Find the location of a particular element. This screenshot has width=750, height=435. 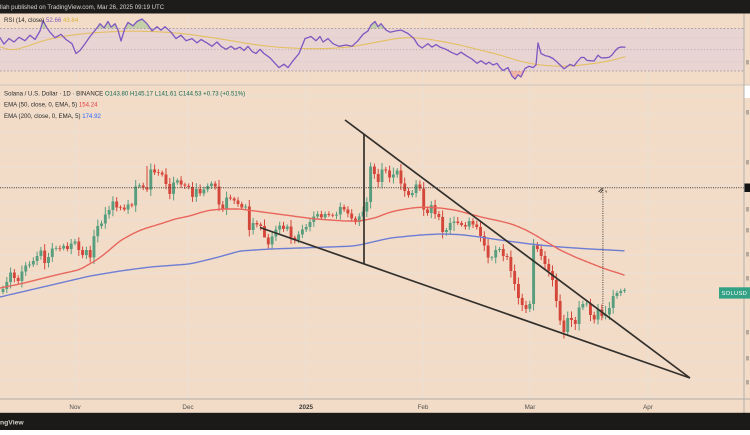

svg-text: SOLUSD is located at coordinates (735, 294).